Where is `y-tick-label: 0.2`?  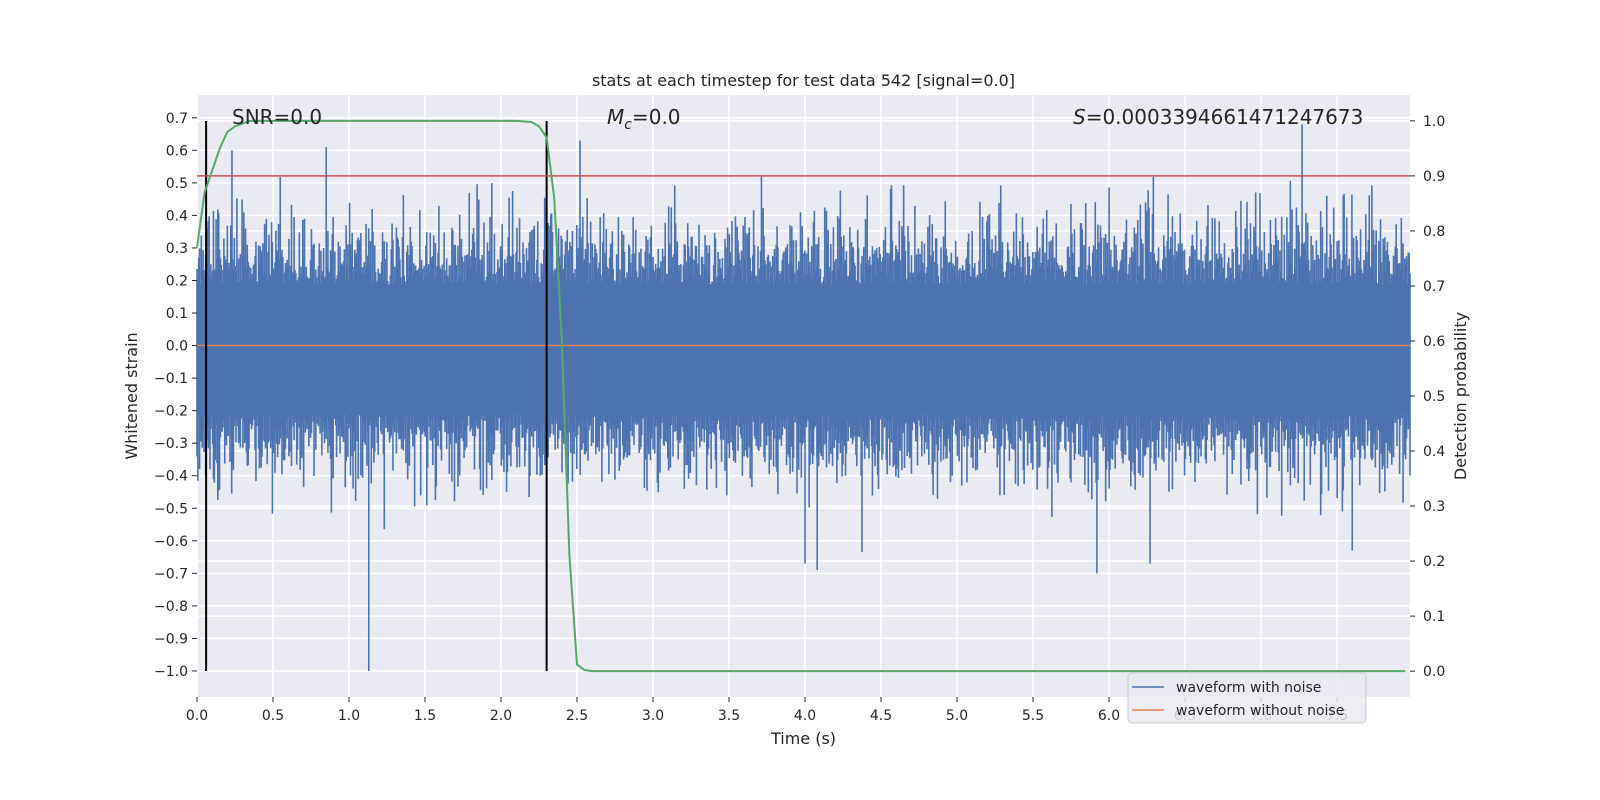
y-tick-label: 0.2 is located at coordinates (177, 281).